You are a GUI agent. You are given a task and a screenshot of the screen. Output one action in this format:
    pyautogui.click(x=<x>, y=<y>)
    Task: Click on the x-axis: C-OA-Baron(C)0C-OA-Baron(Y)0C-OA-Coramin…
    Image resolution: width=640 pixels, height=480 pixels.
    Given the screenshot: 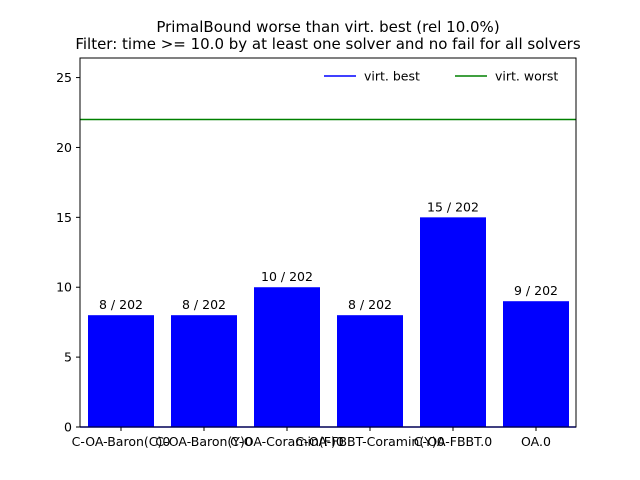 What is the action you would take?
    pyautogui.click(x=311, y=438)
    